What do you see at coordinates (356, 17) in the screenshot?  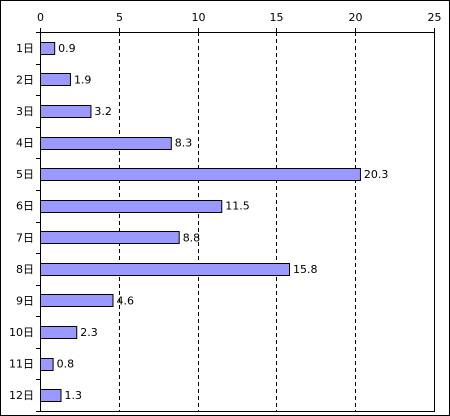 I see `x-tick-label: 20` at bounding box center [356, 17].